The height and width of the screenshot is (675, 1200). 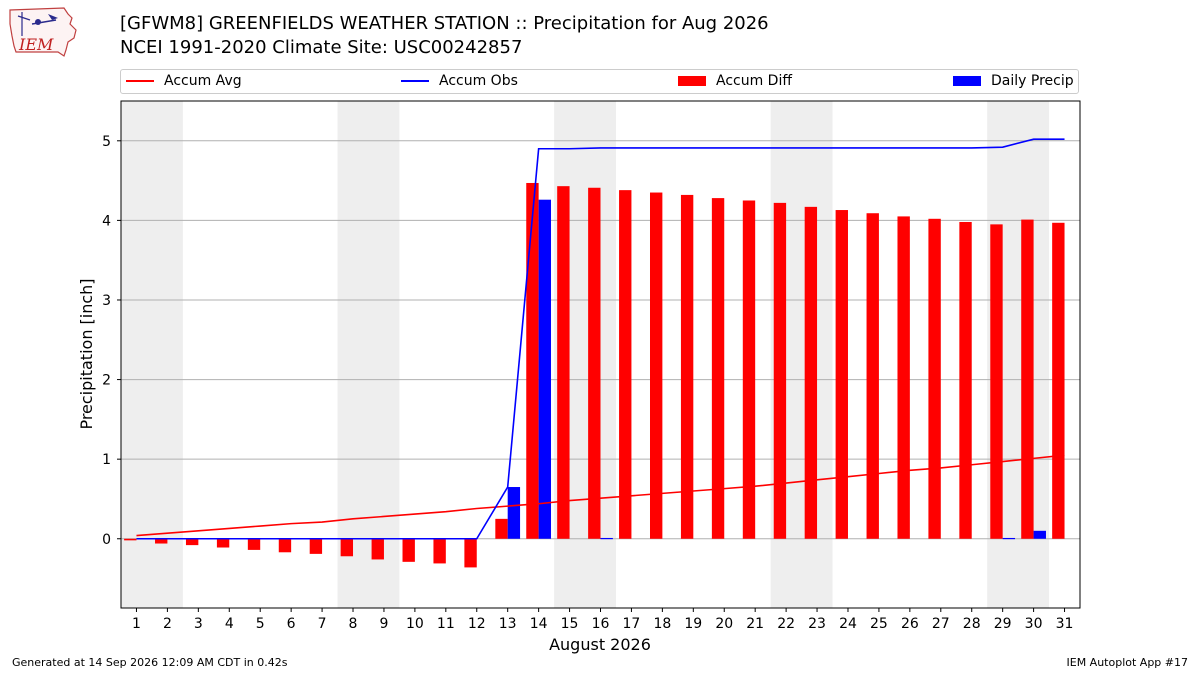 I want to click on x-tick-label: 31, so click(x=1065, y=624).